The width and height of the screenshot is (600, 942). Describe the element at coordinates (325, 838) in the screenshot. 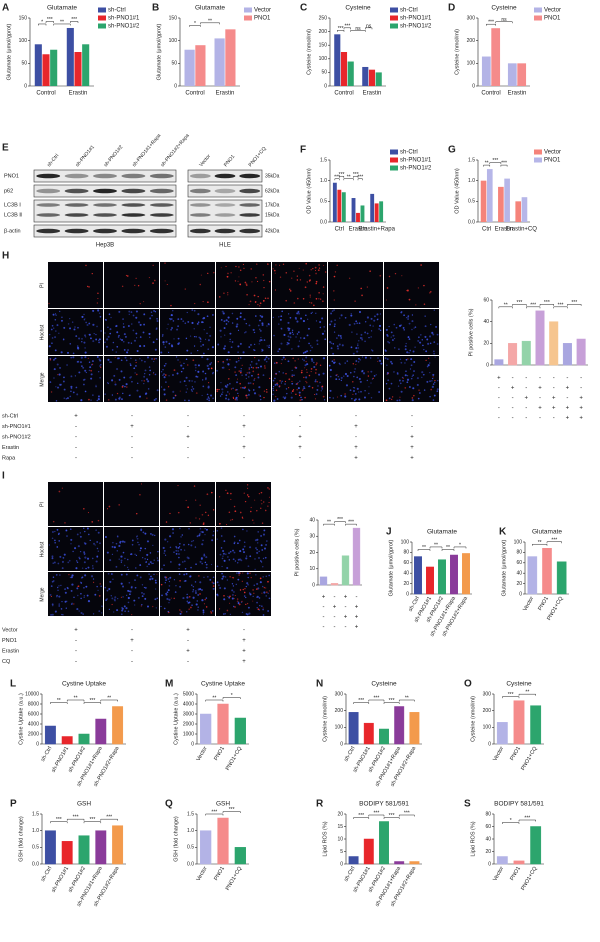

I see `y-axis-label: Lipid ROS (%)` at that location.